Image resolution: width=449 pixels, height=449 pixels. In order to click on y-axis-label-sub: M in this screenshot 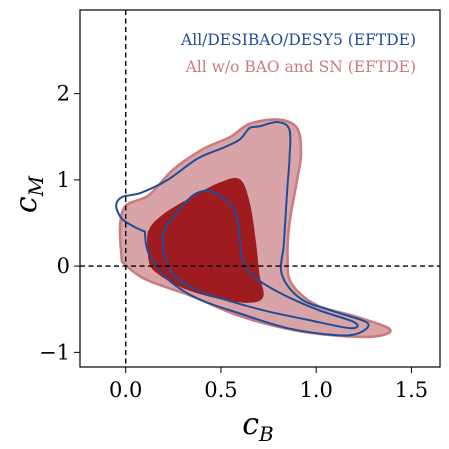, I will do `click(36, 186)`.